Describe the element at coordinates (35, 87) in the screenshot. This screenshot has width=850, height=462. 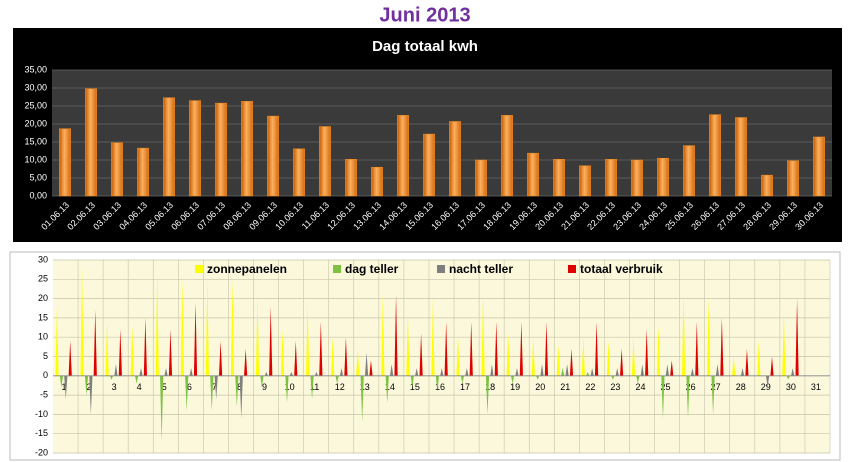
I see `y-tick-label: 30,00` at that location.